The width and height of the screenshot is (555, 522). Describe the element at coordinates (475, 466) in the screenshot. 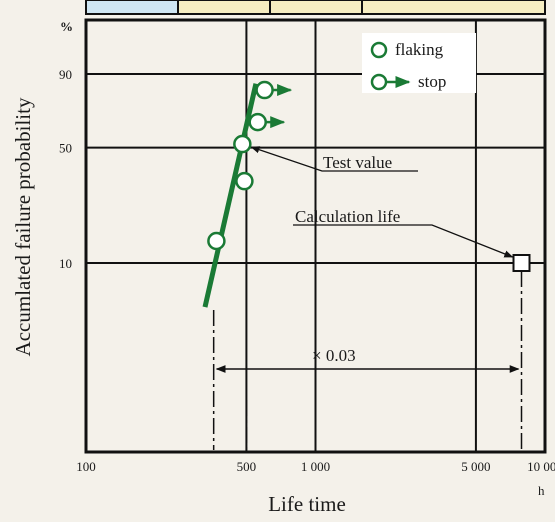

I see `x-tick-label: 5 000` at that location.